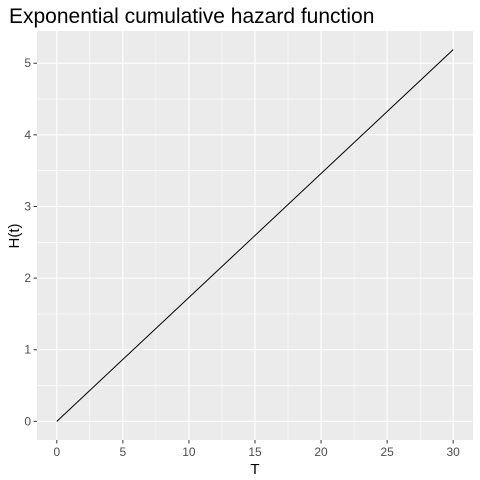  I want to click on x-tick-label: 0, so click(56, 452).